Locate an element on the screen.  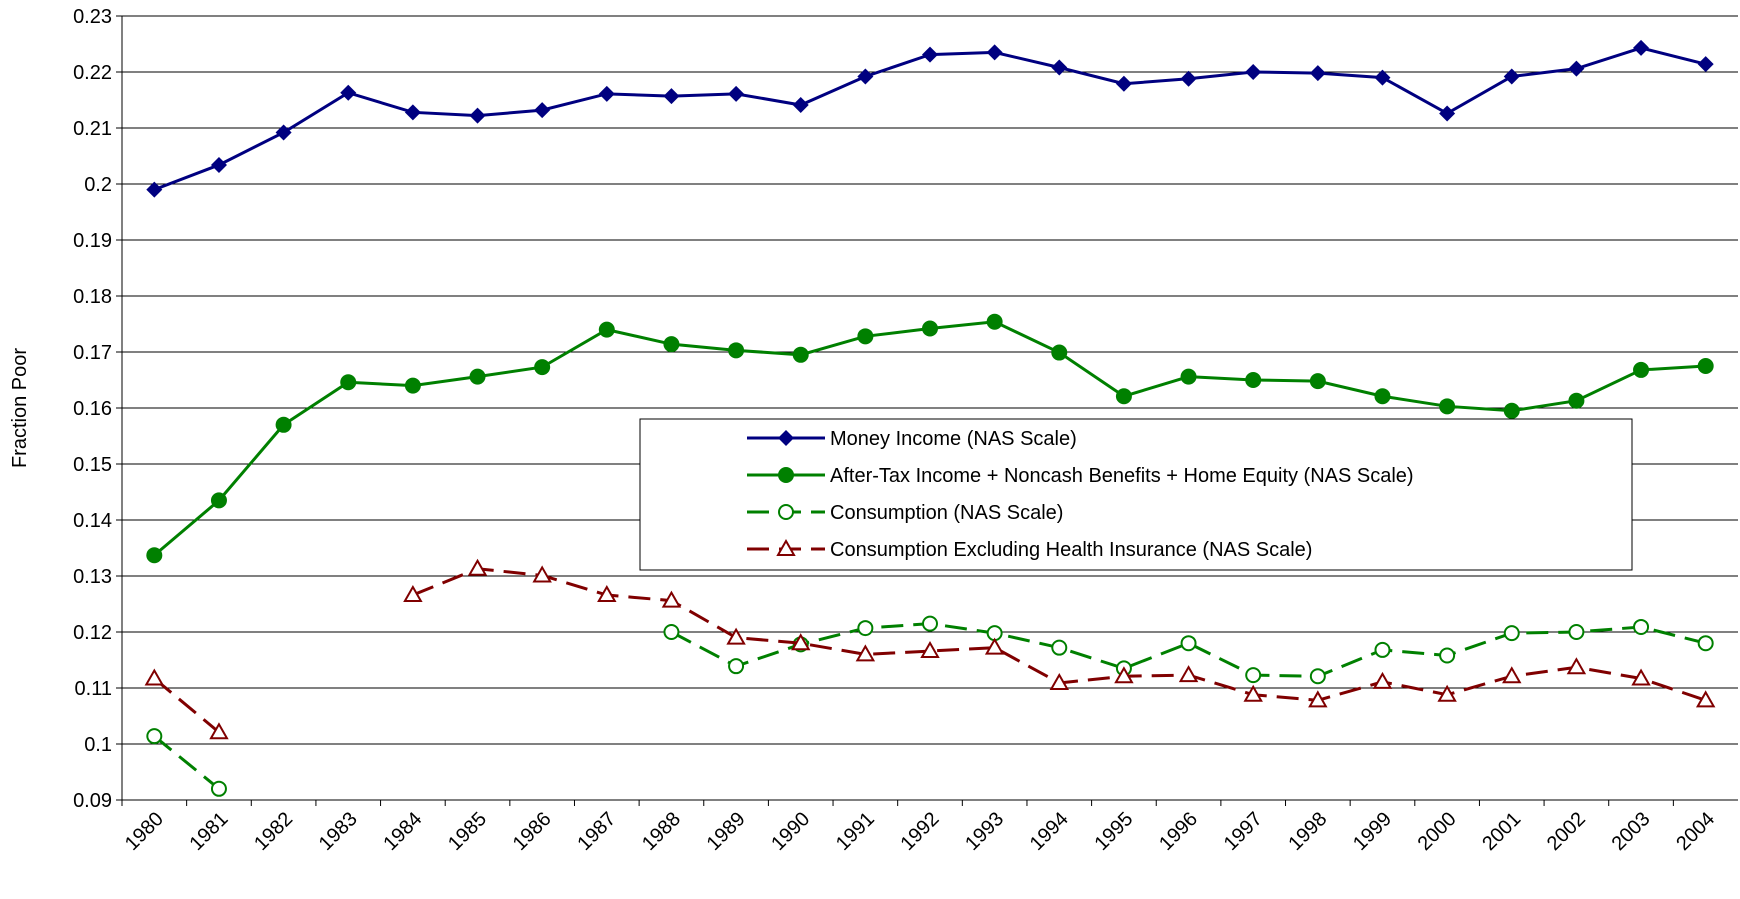
x-tick-label: 2001 is located at coordinates (1501, 831).